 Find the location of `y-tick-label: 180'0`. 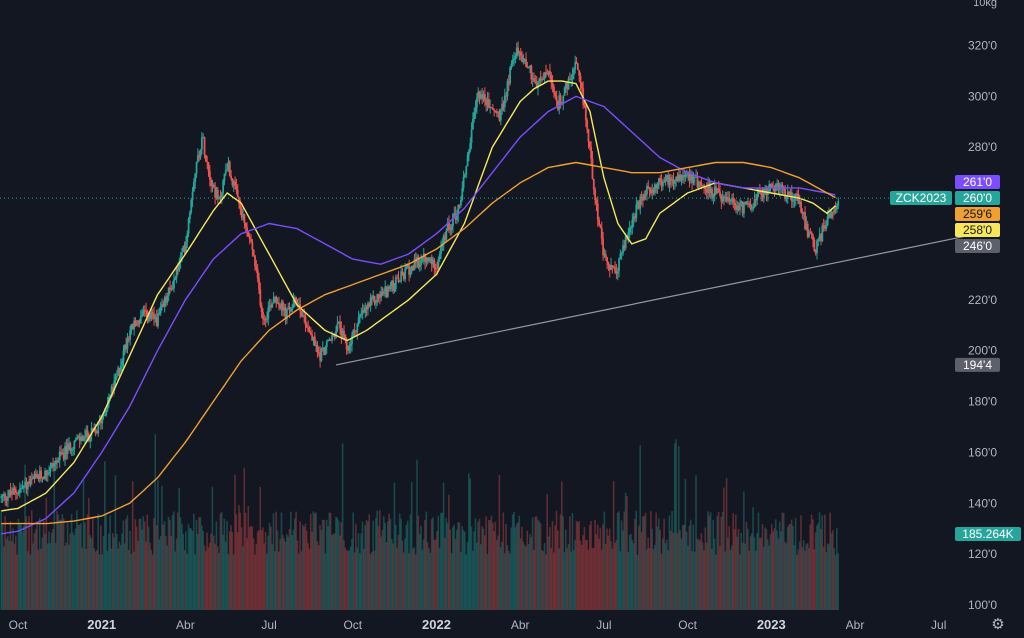

y-tick-label: 180'0 is located at coordinates (982, 402).